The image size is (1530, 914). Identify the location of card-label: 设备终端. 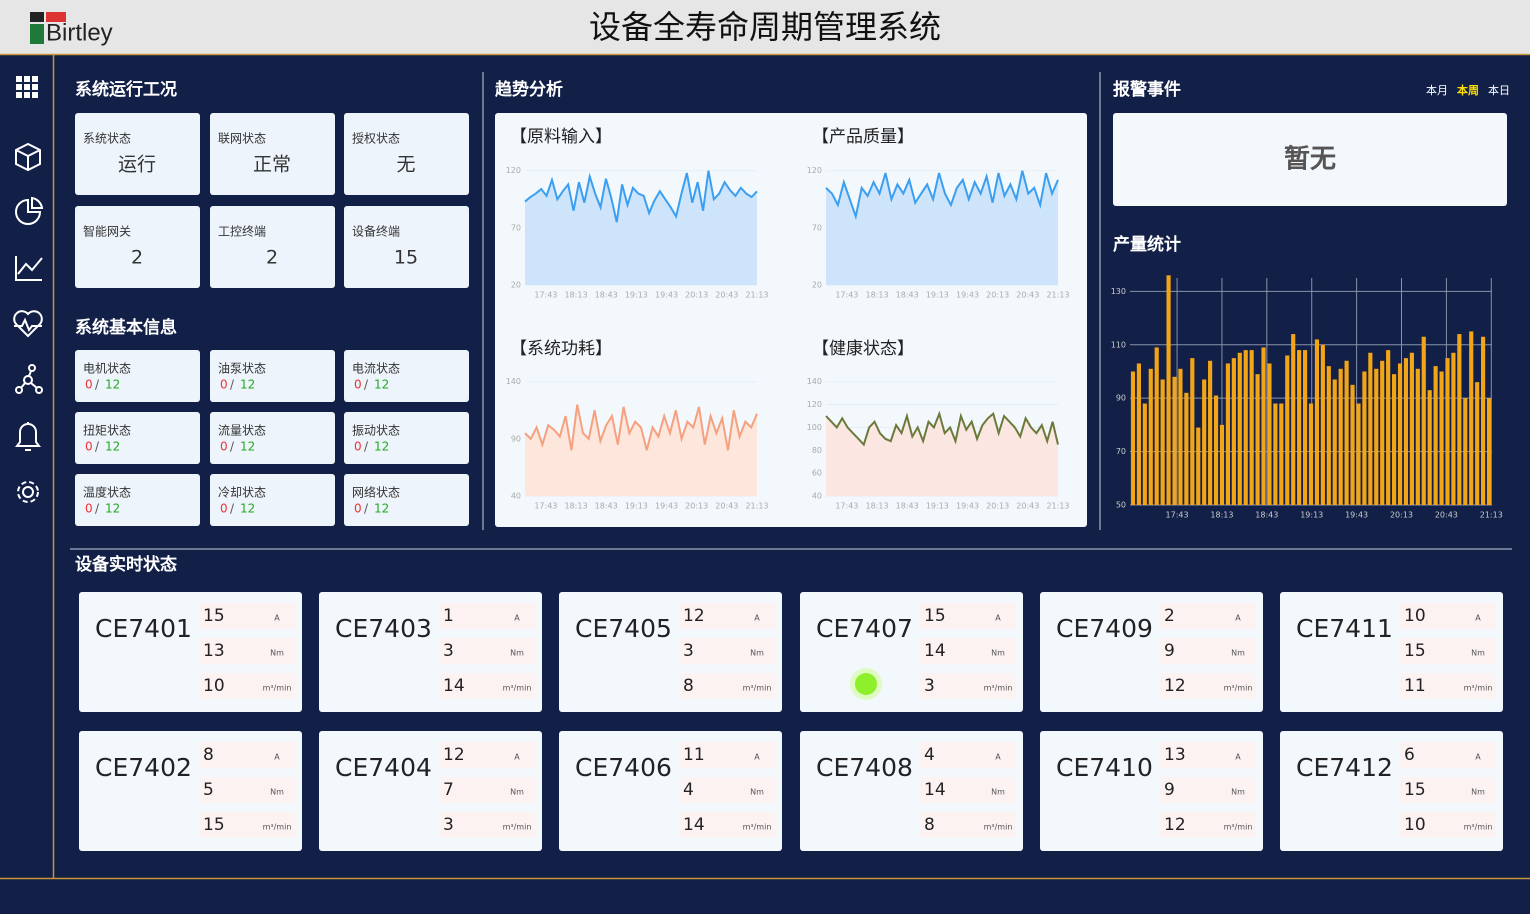
(376, 231).